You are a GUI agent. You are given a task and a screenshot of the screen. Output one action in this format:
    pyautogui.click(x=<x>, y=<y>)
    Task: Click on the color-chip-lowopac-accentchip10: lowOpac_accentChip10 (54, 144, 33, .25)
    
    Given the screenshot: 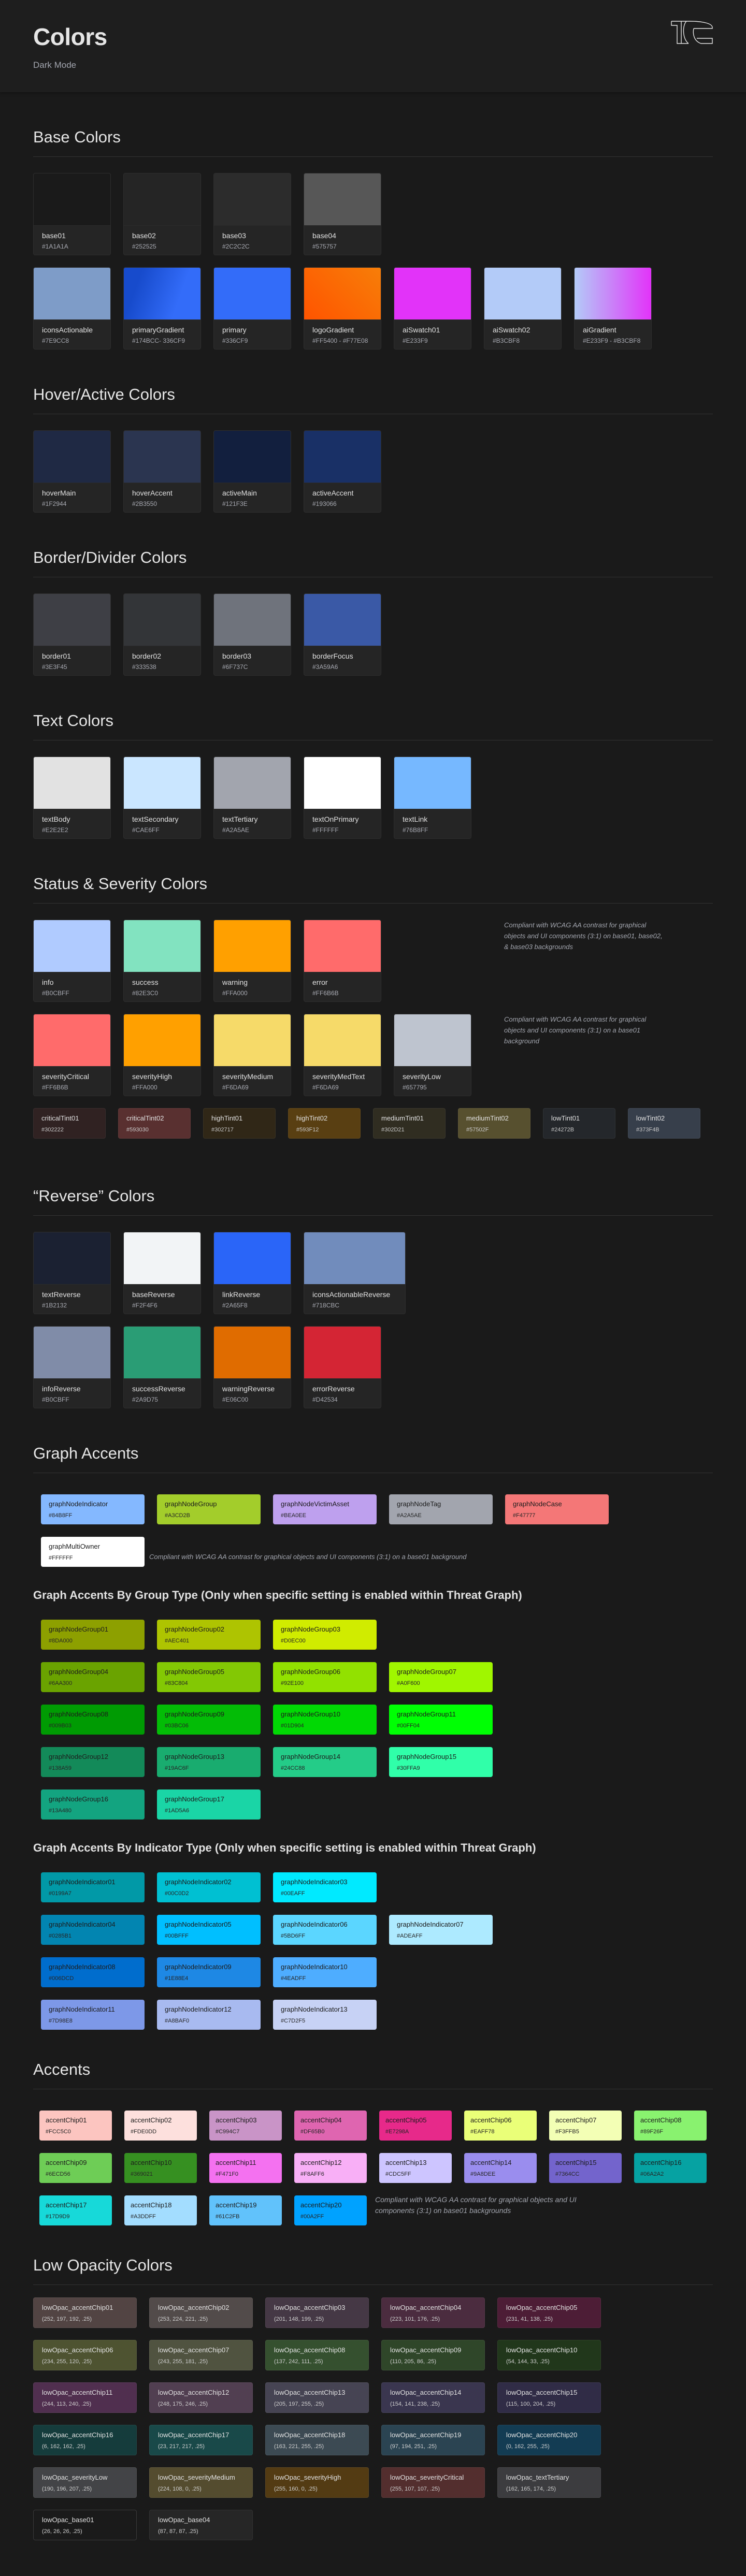 What is the action you would take?
    pyautogui.click(x=549, y=2355)
    